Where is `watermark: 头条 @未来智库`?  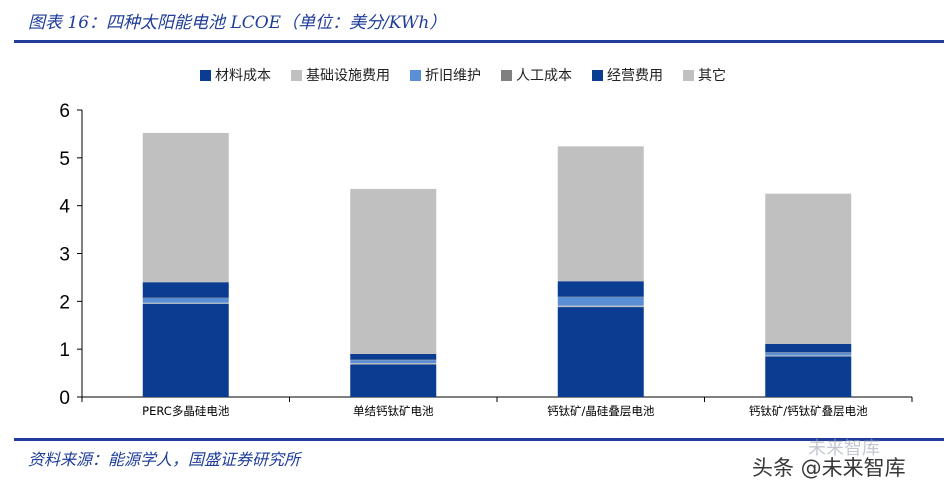 watermark: 头条 @未来智库 is located at coordinates (829, 468).